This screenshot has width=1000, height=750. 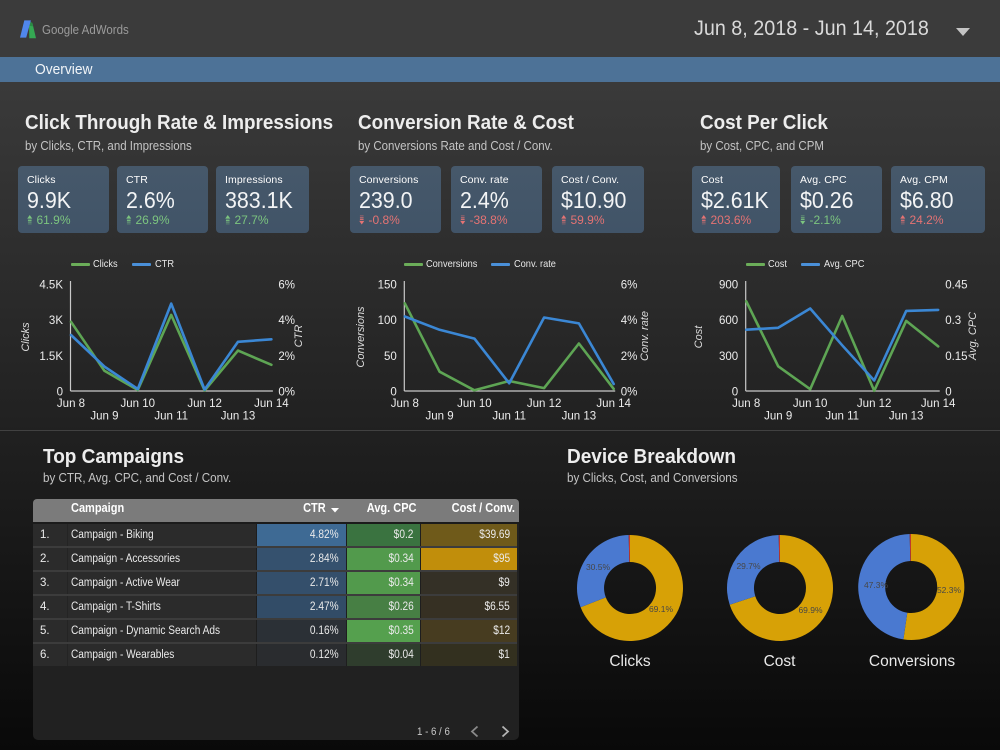 I want to click on svg-text: 600, so click(x=728, y=321).